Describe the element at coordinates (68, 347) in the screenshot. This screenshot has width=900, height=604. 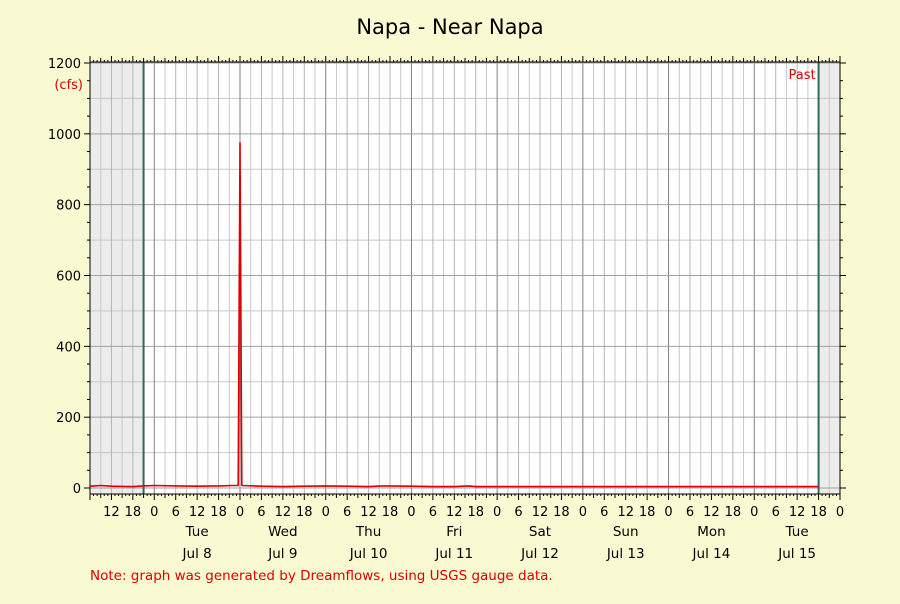
I see `y-tick-label: 400` at that location.